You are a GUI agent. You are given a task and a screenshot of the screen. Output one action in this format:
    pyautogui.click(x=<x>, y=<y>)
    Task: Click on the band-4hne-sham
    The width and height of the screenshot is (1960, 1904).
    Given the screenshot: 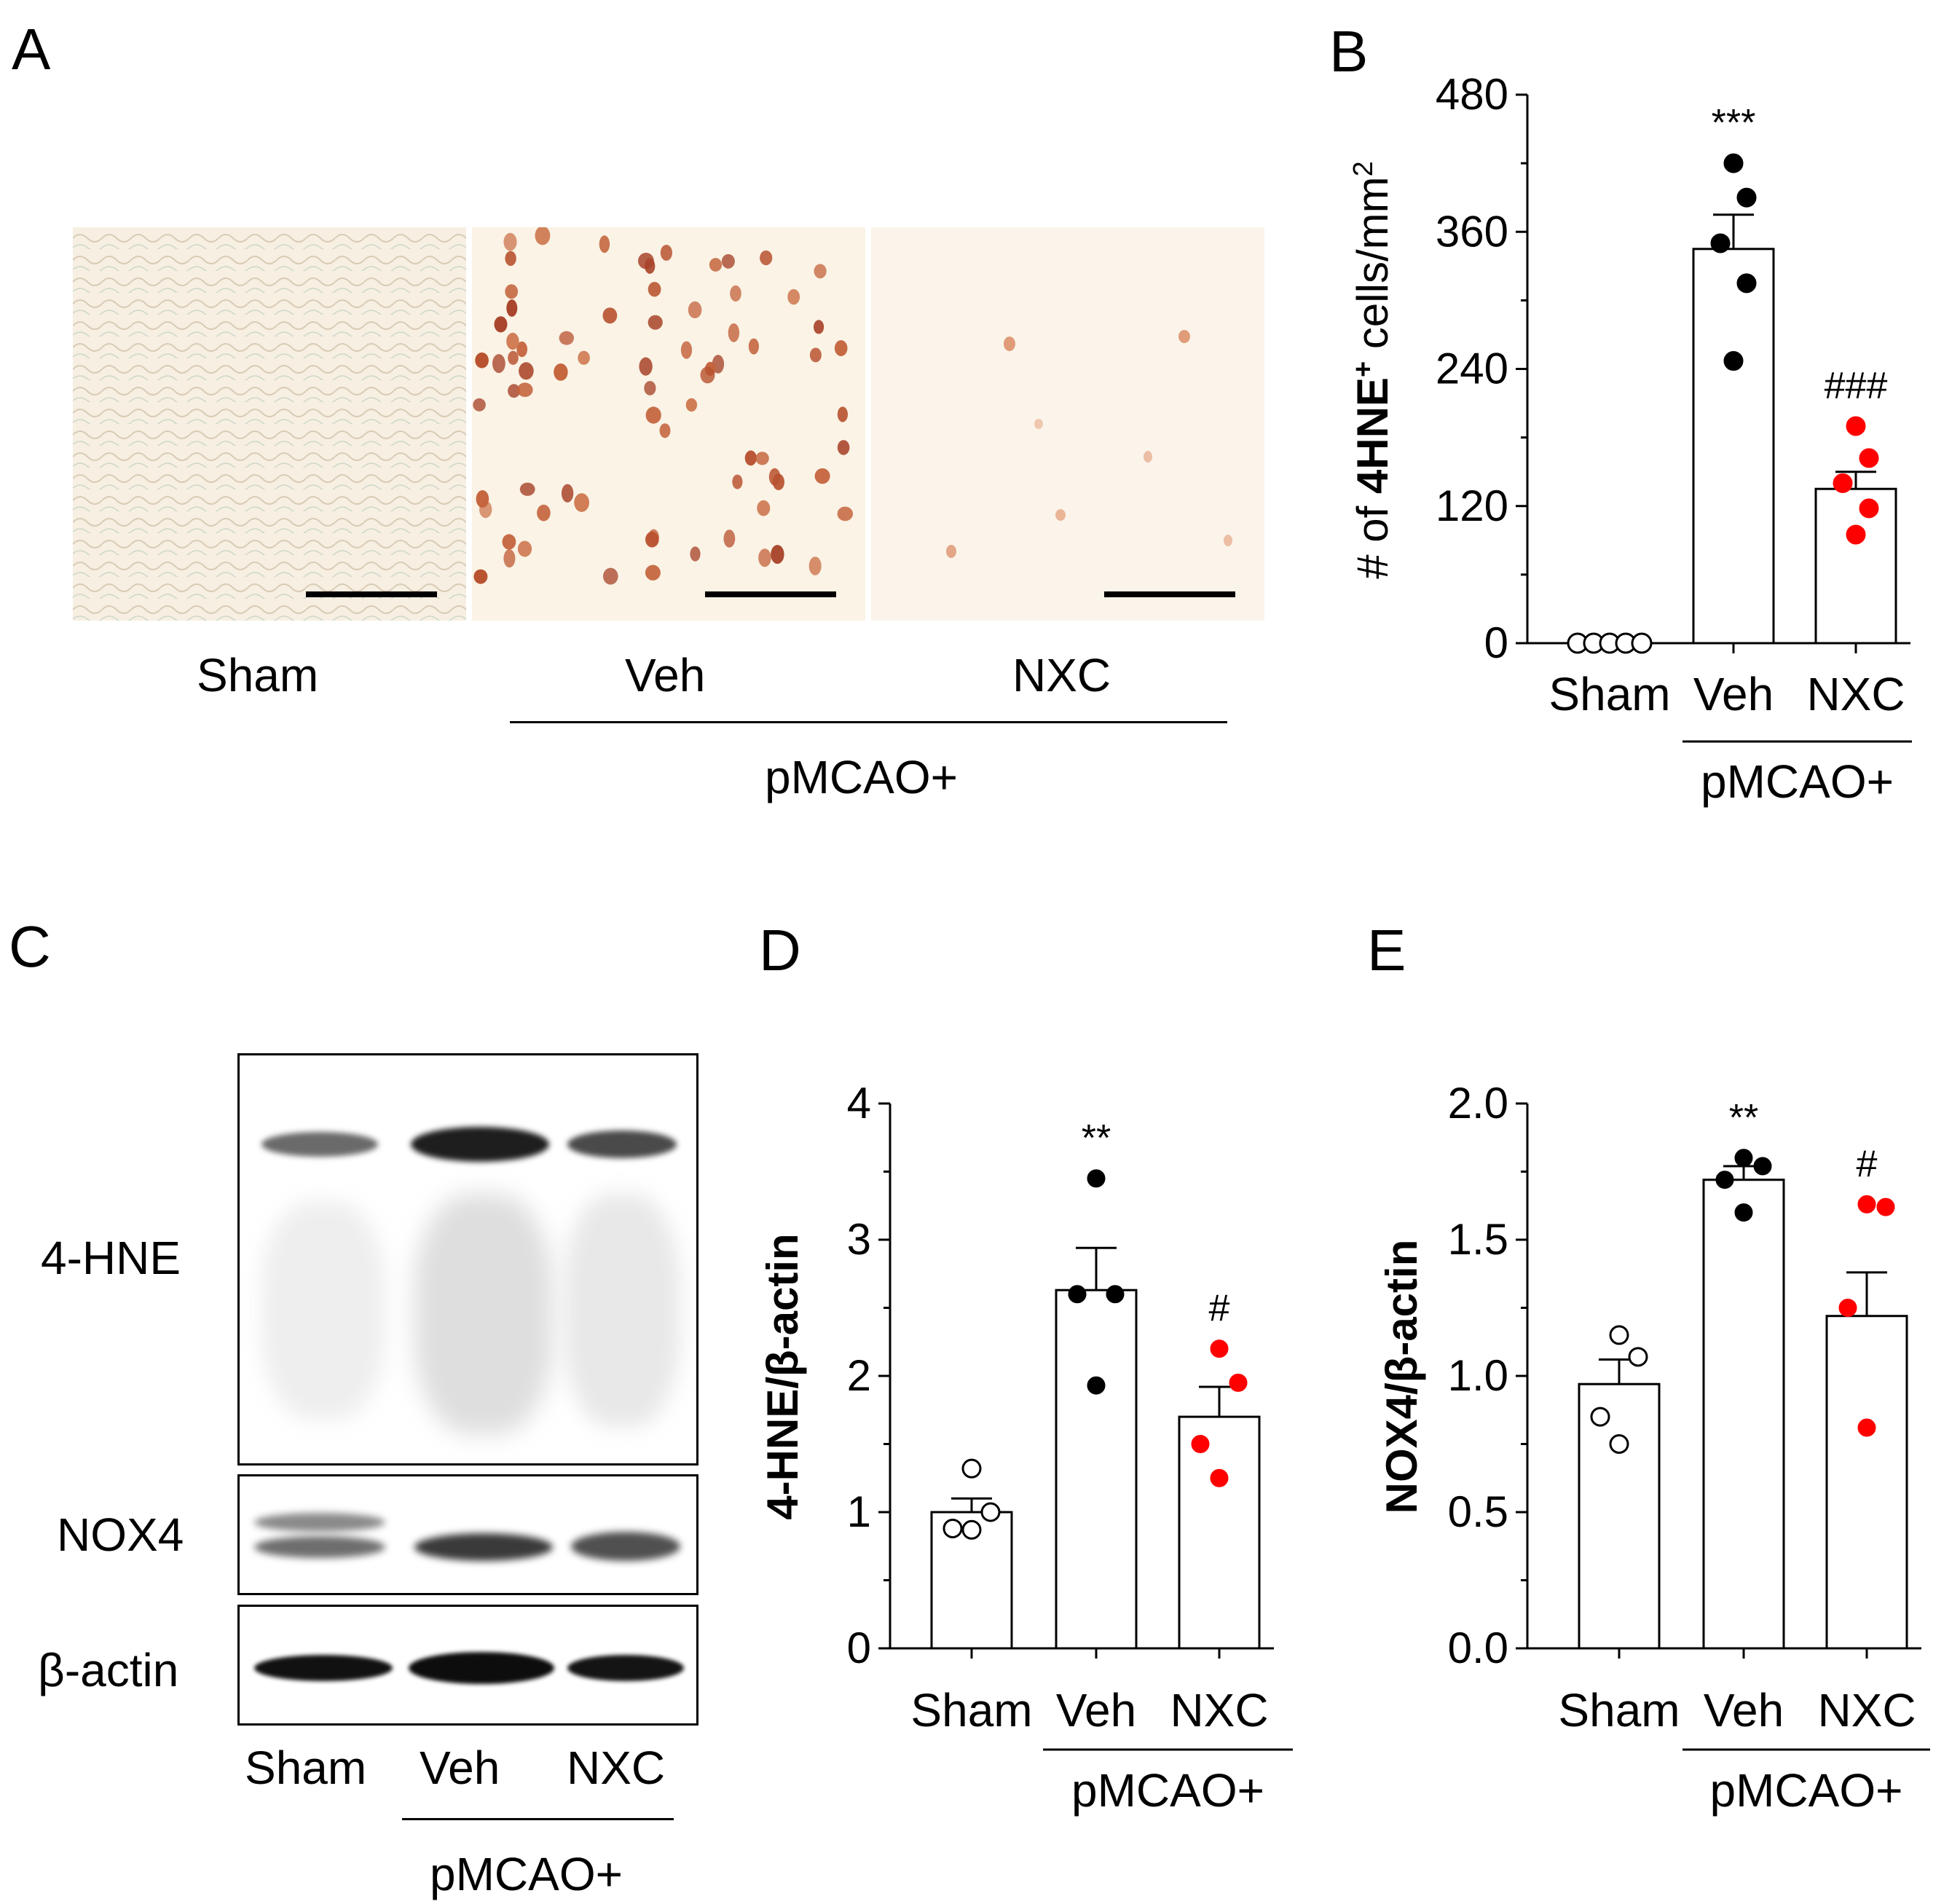 What is the action you would take?
    pyautogui.click(x=319, y=1144)
    